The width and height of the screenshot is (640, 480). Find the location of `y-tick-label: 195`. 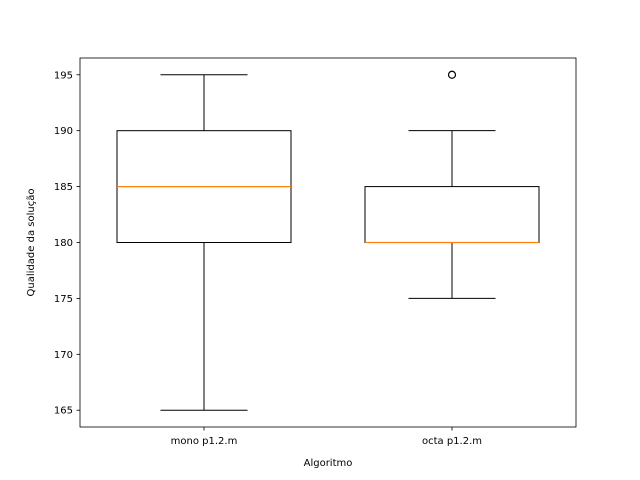

y-tick-label: 195 is located at coordinates (63, 75).